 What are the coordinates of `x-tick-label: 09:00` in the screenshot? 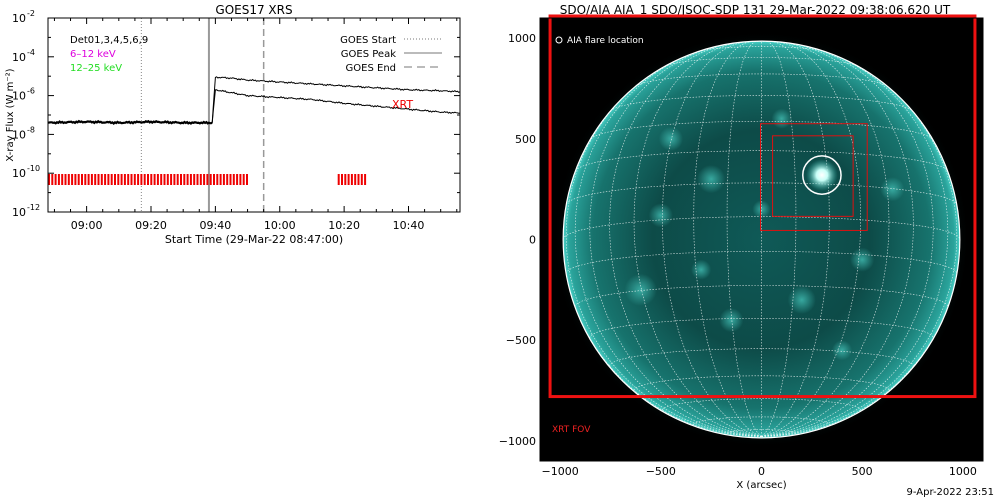 It's located at (87, 225).